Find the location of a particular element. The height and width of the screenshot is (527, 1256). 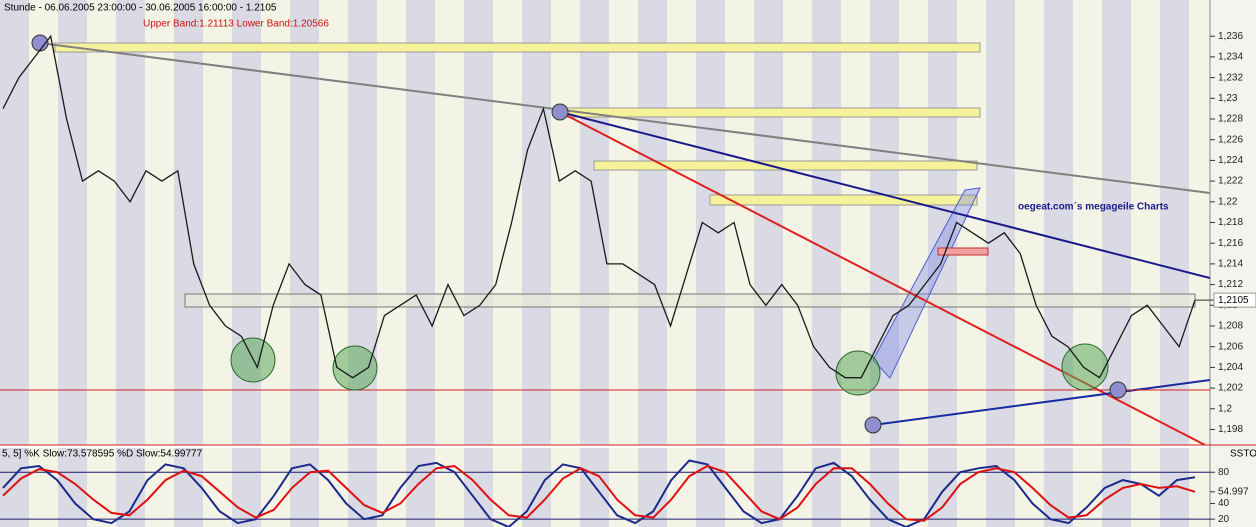

y-tick-label: 1,23 is located at coordinates (1228, 98).